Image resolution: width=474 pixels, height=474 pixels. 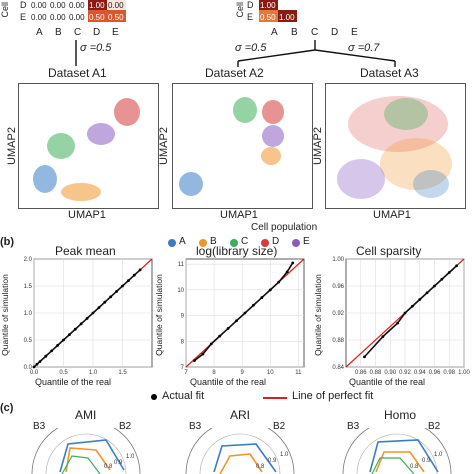 What do you see at coordinates (231, 146) in the screenshot?
I see `umap-scatter` at bounding box center [231, 146].